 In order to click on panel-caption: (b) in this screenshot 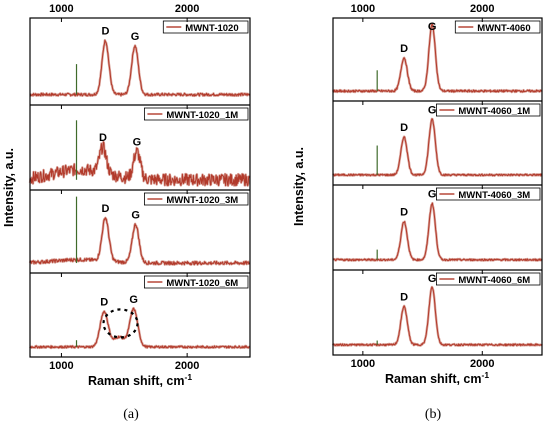, I will do `click(433, 414)`.